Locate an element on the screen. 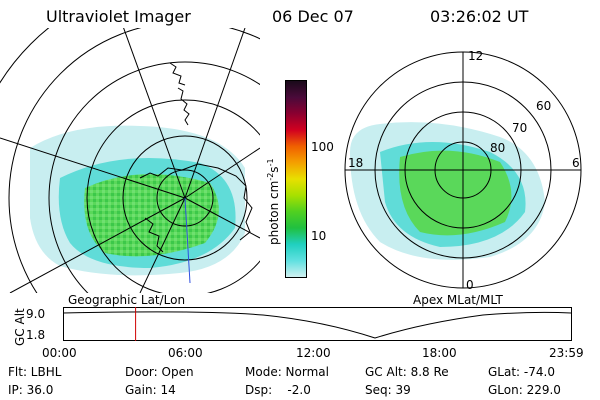 The width and height of the screenshot is (600, 400). alt-xtick-2: 12:00 is located at coordinates (313, 353).